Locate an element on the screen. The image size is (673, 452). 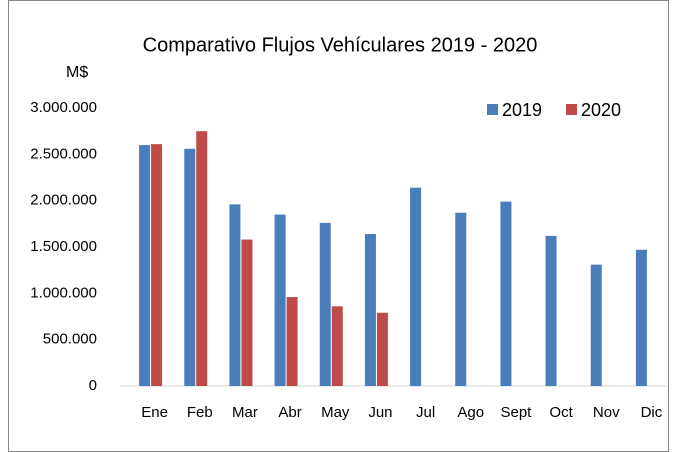
y-tick-label: 500.000 is located at coordinates (70, 339).